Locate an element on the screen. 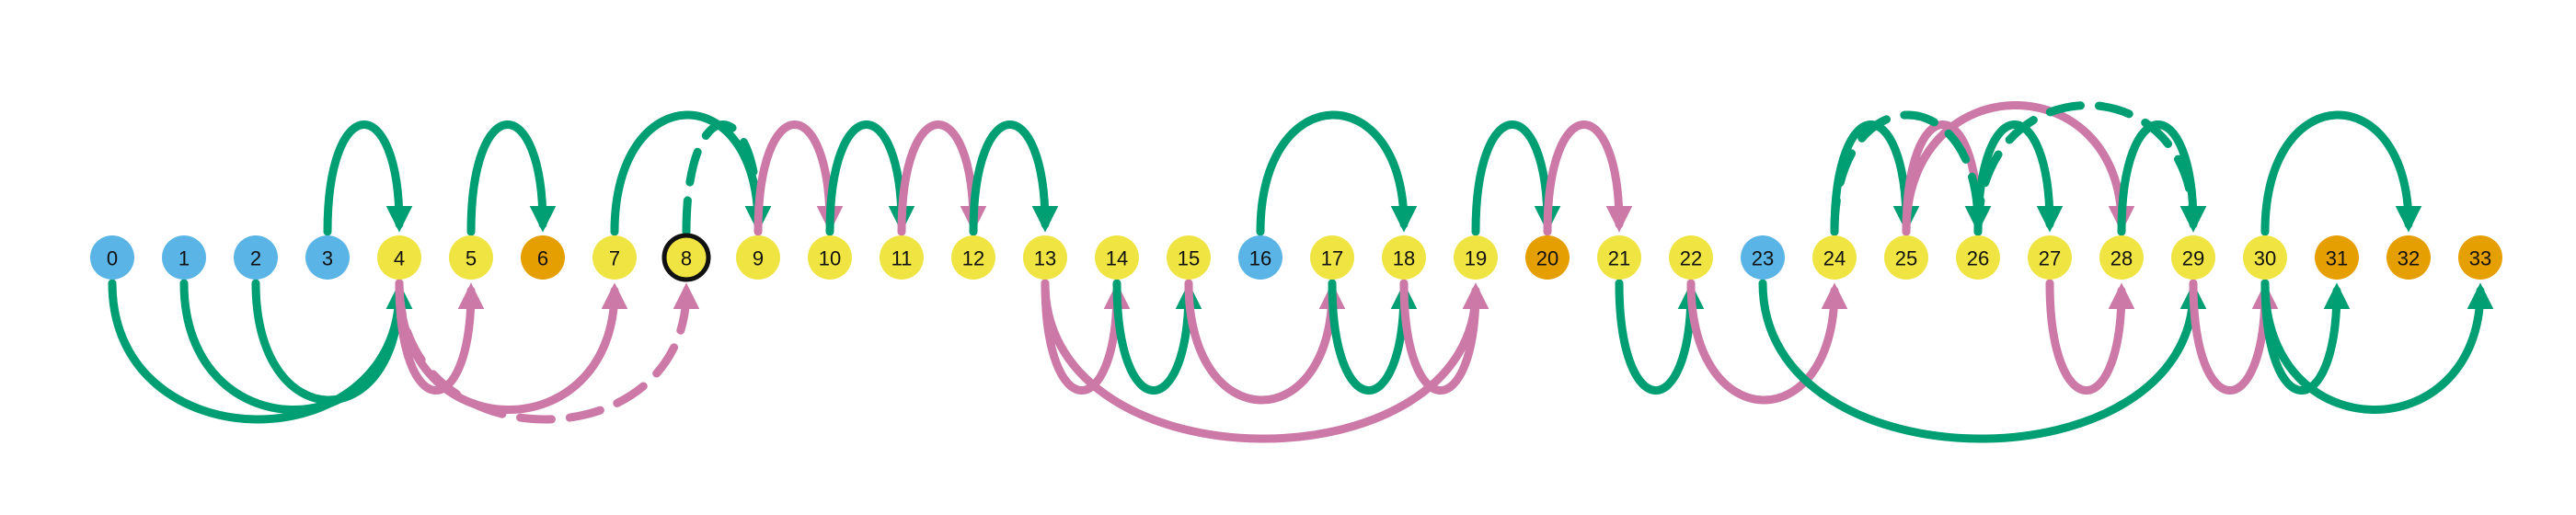 The height and width of the screenshot is (515, 2576). node-21: 21 is located at coordinates (1619, 257).